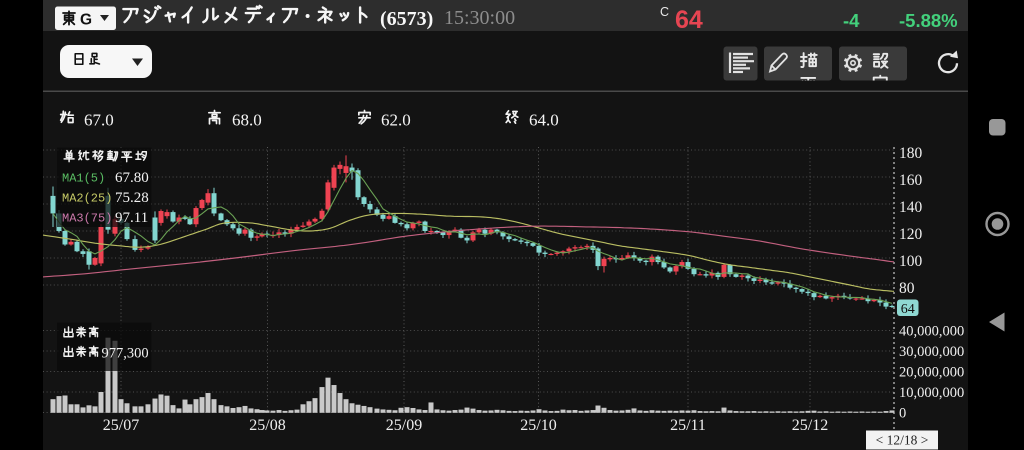 The height and width of the screenshot is (450, 1024). I want to click on svg-text: 25/09, so click(404, 425).